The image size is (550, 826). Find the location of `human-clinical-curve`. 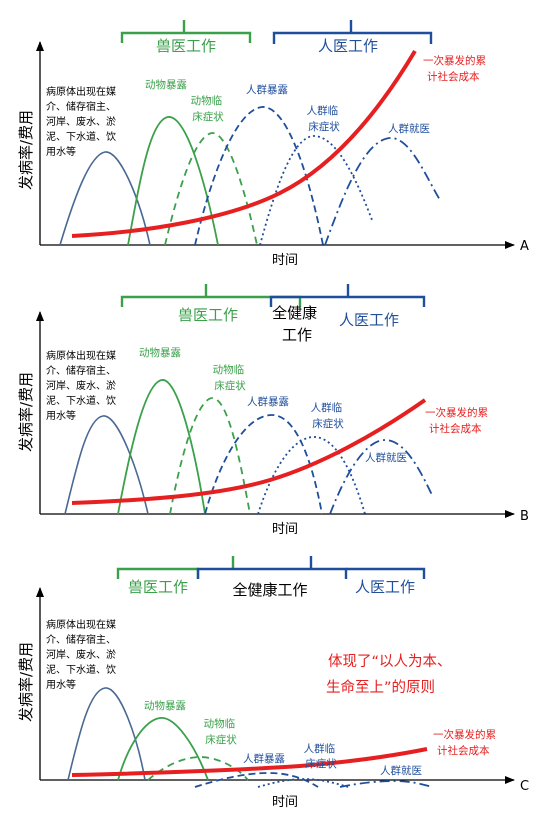

human-clinical-curve is located at coordinates (316, 190).